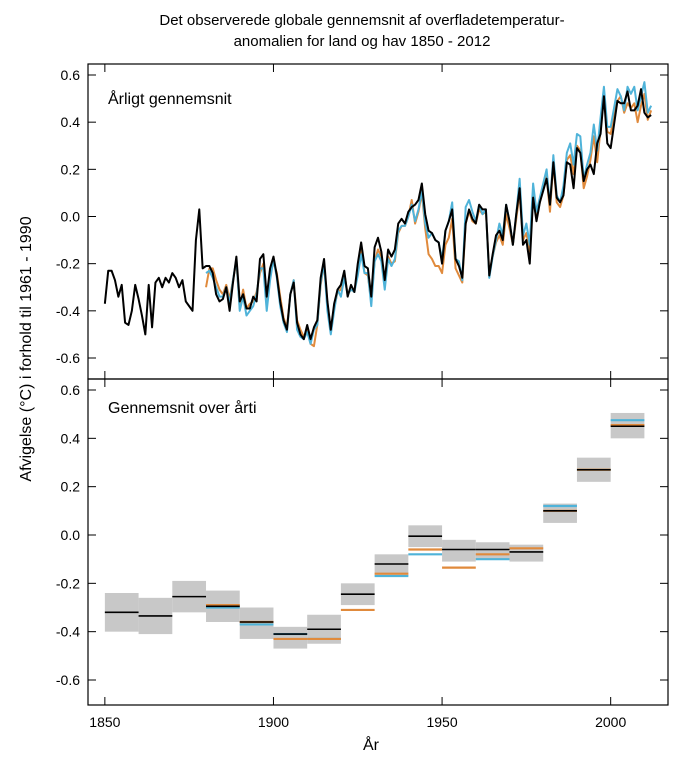 This screenshot has width=693, height=760. What do you see at coordinates (26, 348) in the screenshot?
I see `y-axis-label: Afvigelse (°C) i forhold til 1961 - 1990` at bounding box center [26, 348].